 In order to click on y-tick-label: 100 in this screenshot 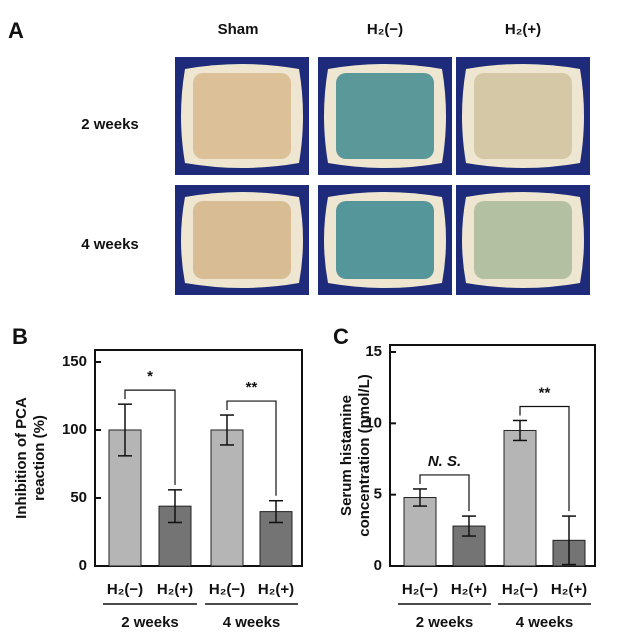, I will do `click(74, 429)`.